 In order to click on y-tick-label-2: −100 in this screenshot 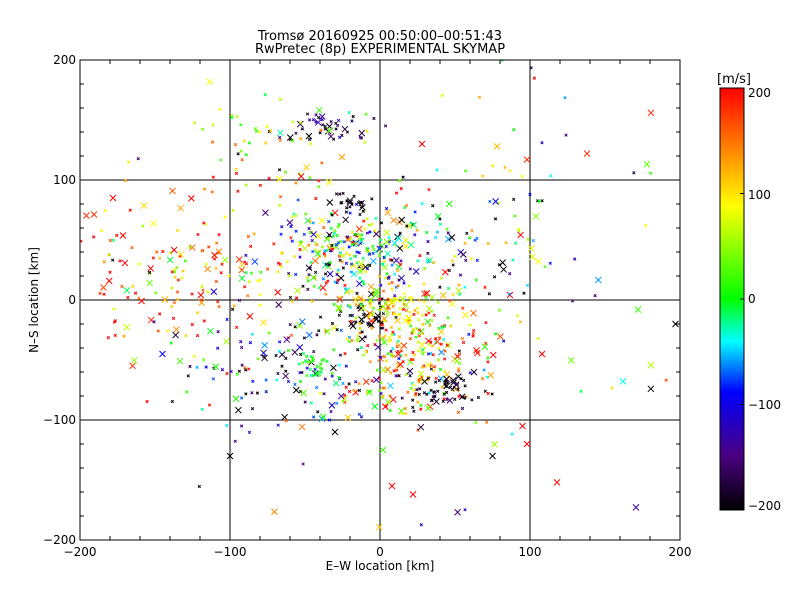, I will do `click(59, 420)`.